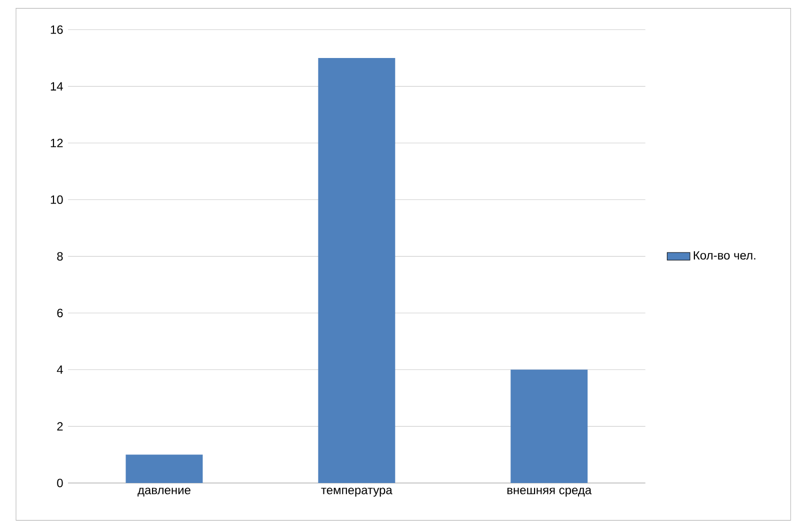  Describe the element at coordinates (725, 255) in the screenshot. I see `legend-label: Кол-во чел.` at that location.